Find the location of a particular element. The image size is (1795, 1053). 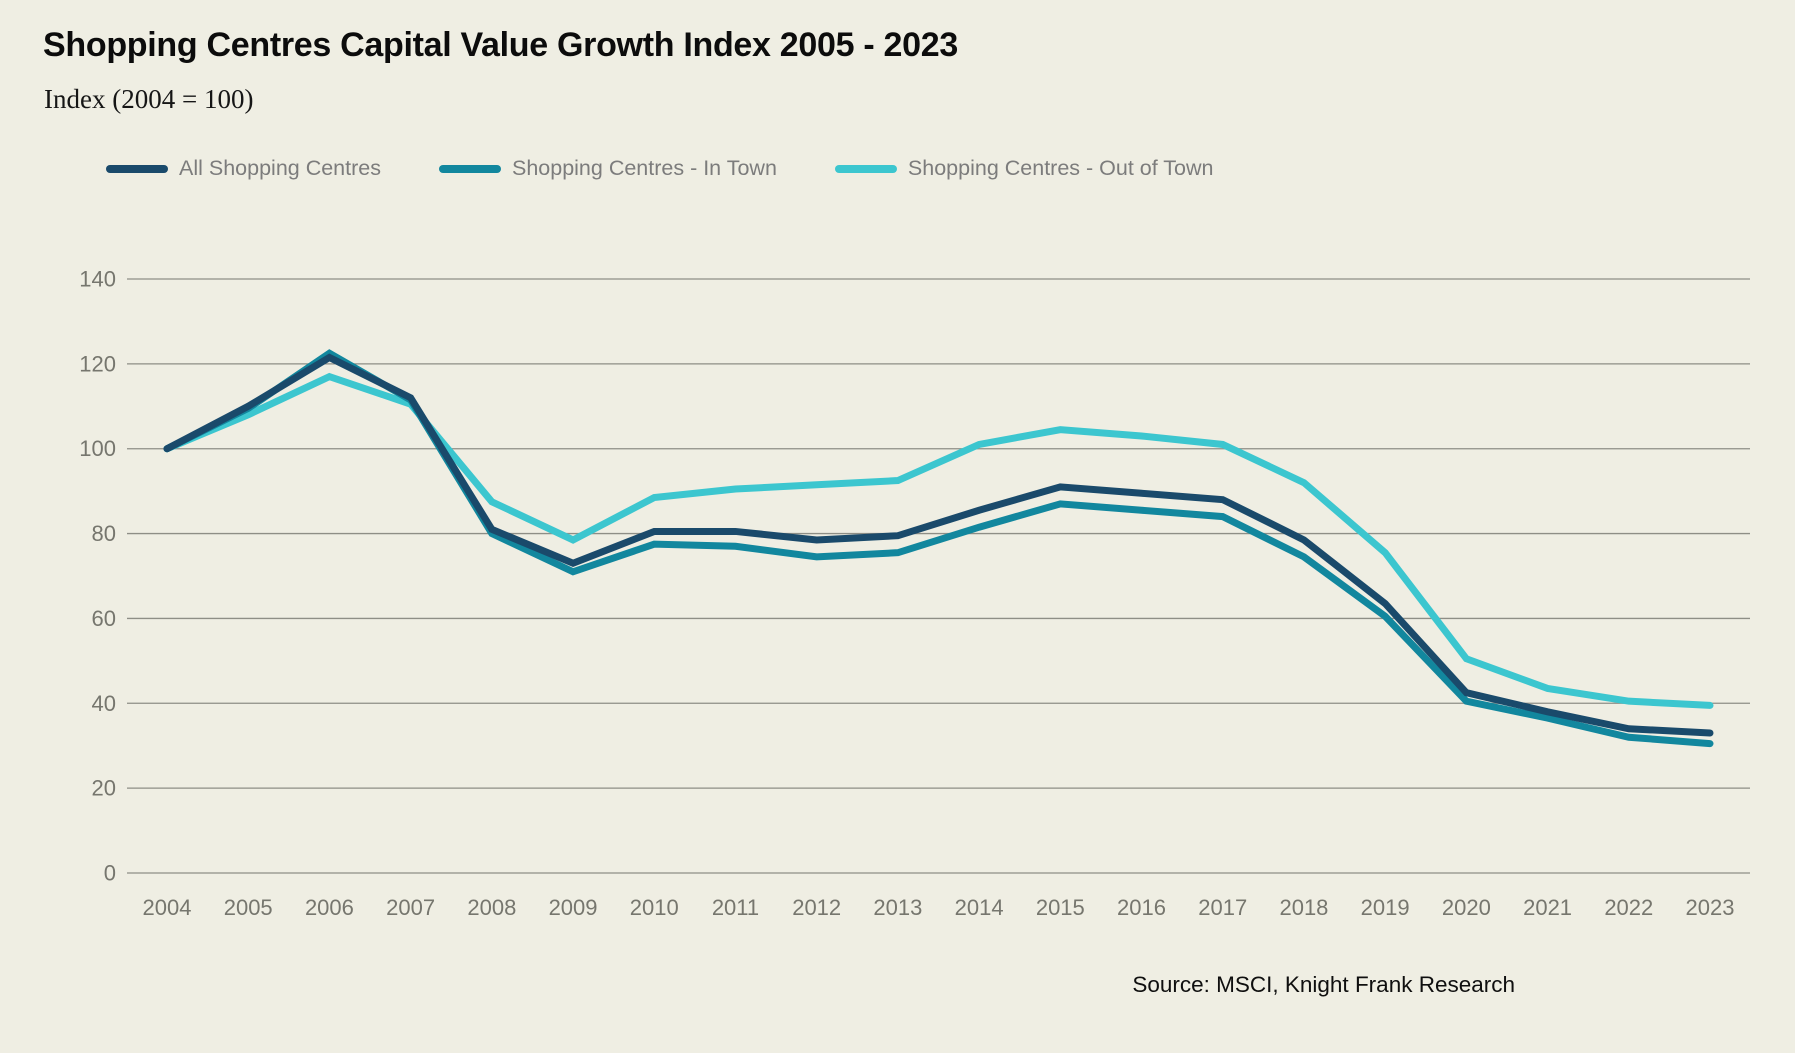

x-axis-tick-label: 2016 is located at coordinates (1141, 907).